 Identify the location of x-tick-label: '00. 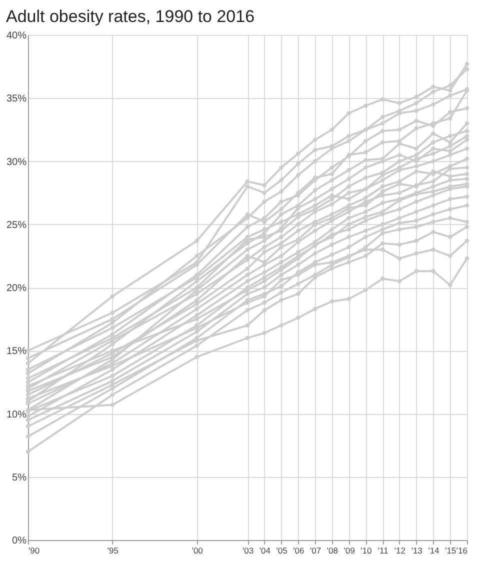
(198, 551).